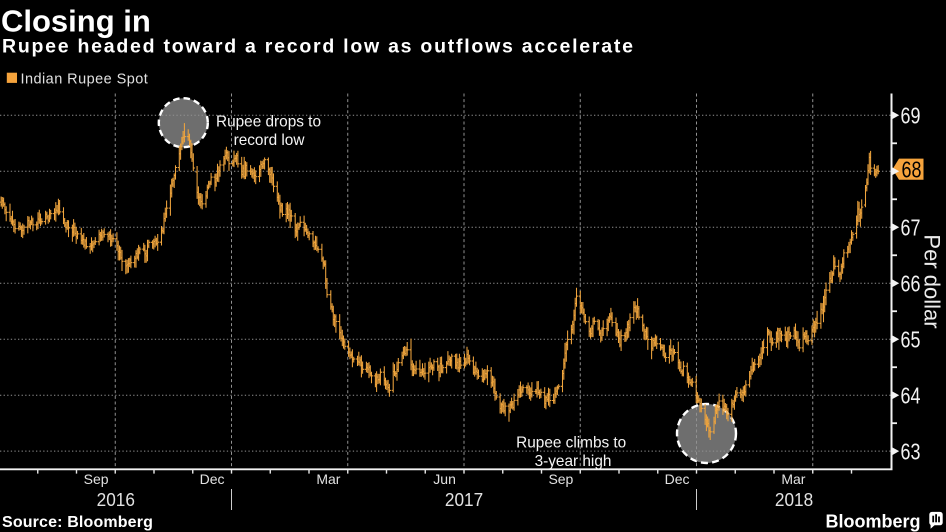  I want to click on svg-text: Indian Rupee Spot, so click(85, 80).